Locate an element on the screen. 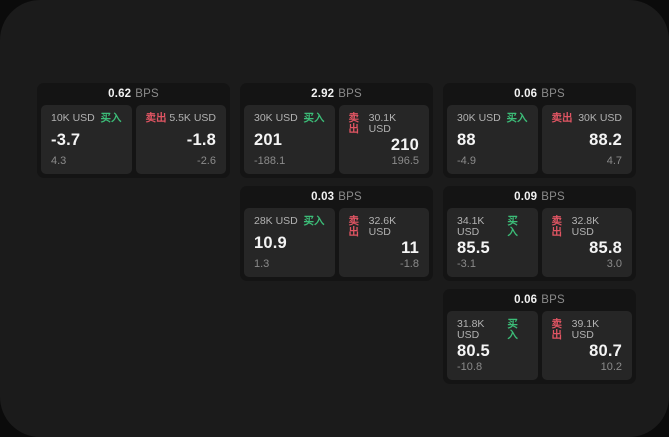  buy-tile: 28K USD 买入 10.9 1.3 is located at coordinates (289, 242).